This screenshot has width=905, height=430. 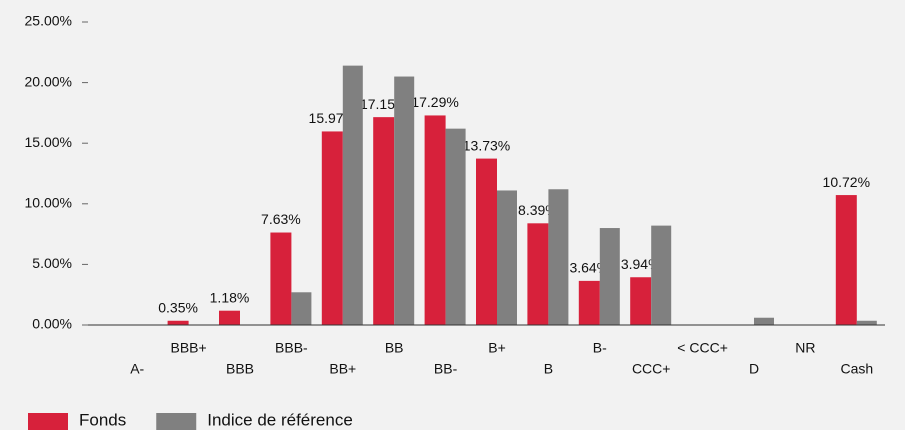 What do you see at coordinates (394, 348) in the screenshot?
I see `x-tick-label: BB` at bounding box center [394, 348].